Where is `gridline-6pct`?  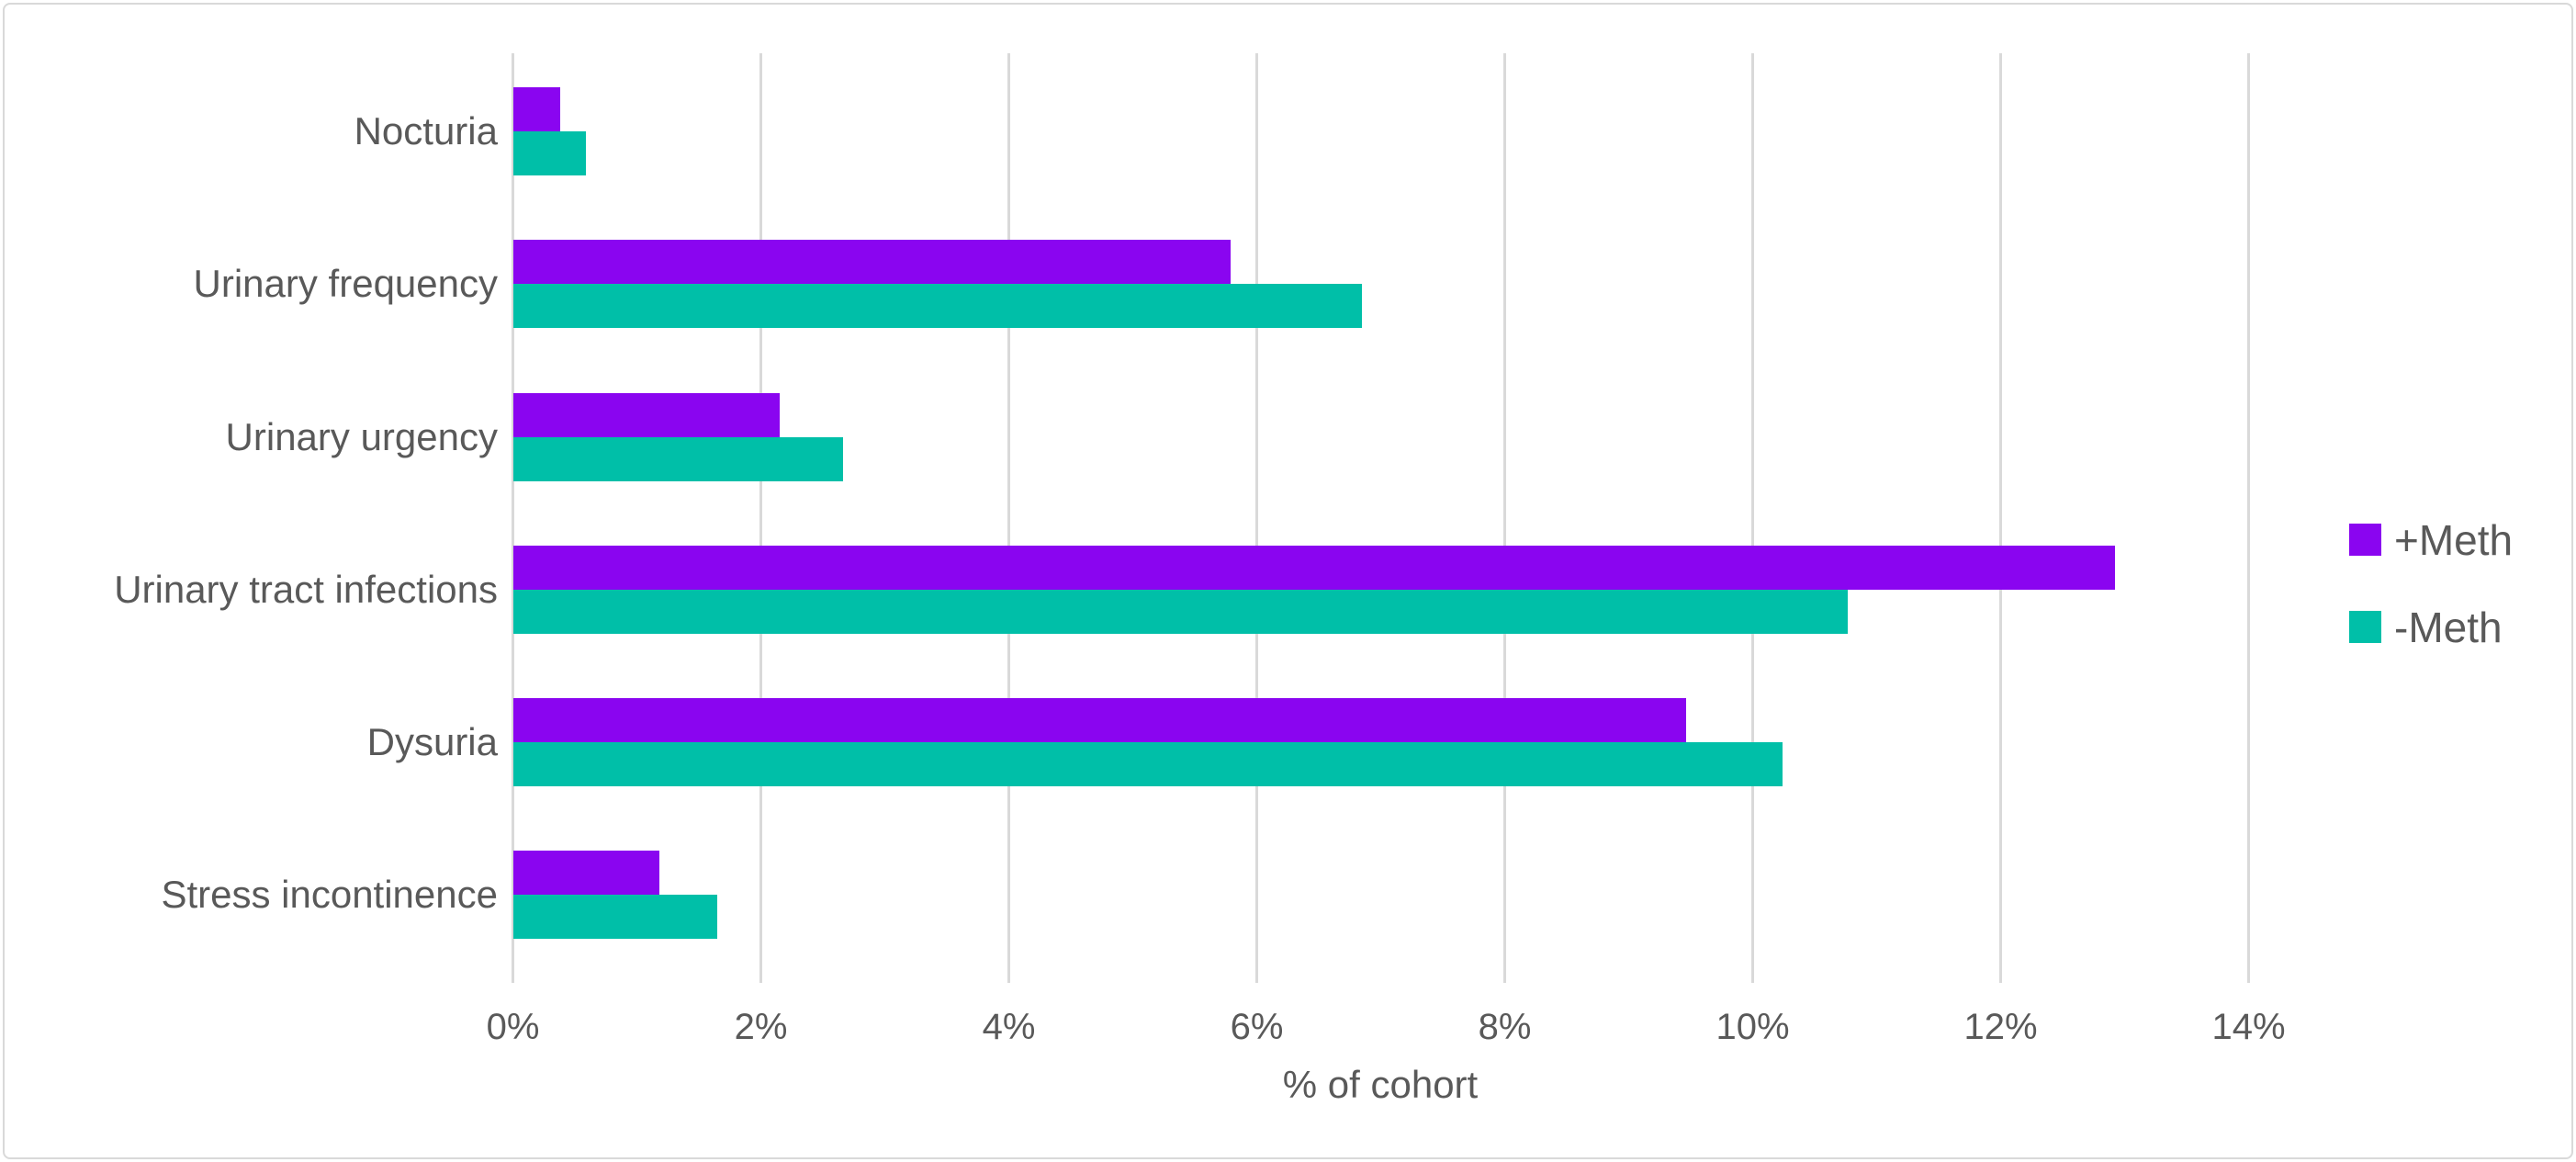
gridline-6pct is located at coordinates (1256, 518).